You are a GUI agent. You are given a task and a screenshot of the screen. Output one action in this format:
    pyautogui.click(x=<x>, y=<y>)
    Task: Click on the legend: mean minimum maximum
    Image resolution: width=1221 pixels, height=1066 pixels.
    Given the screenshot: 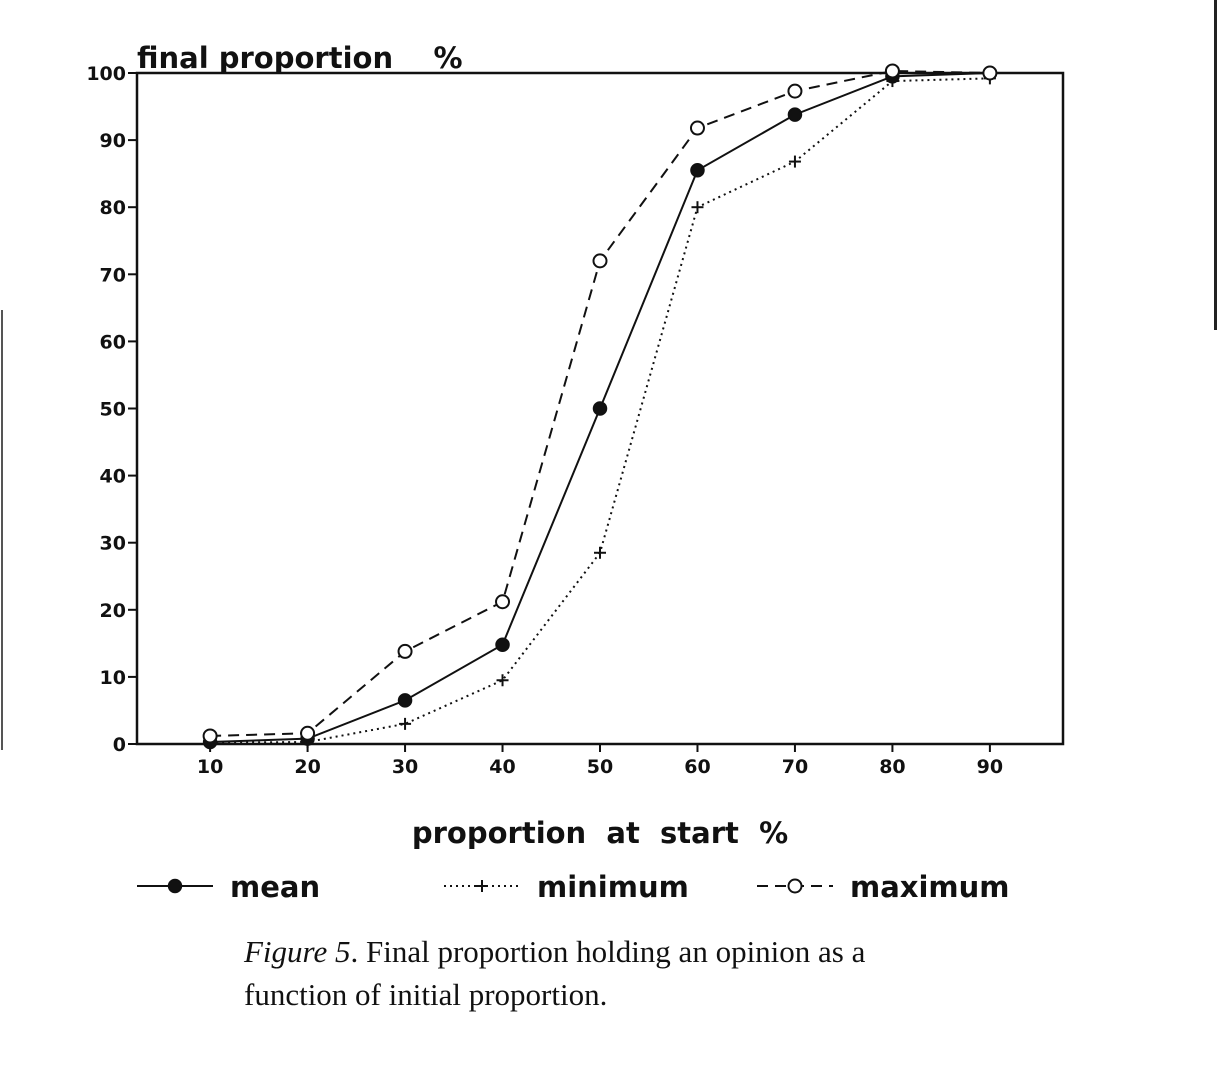 What is the action you would take?
    pyautogui.click(x=573, y=887)
    